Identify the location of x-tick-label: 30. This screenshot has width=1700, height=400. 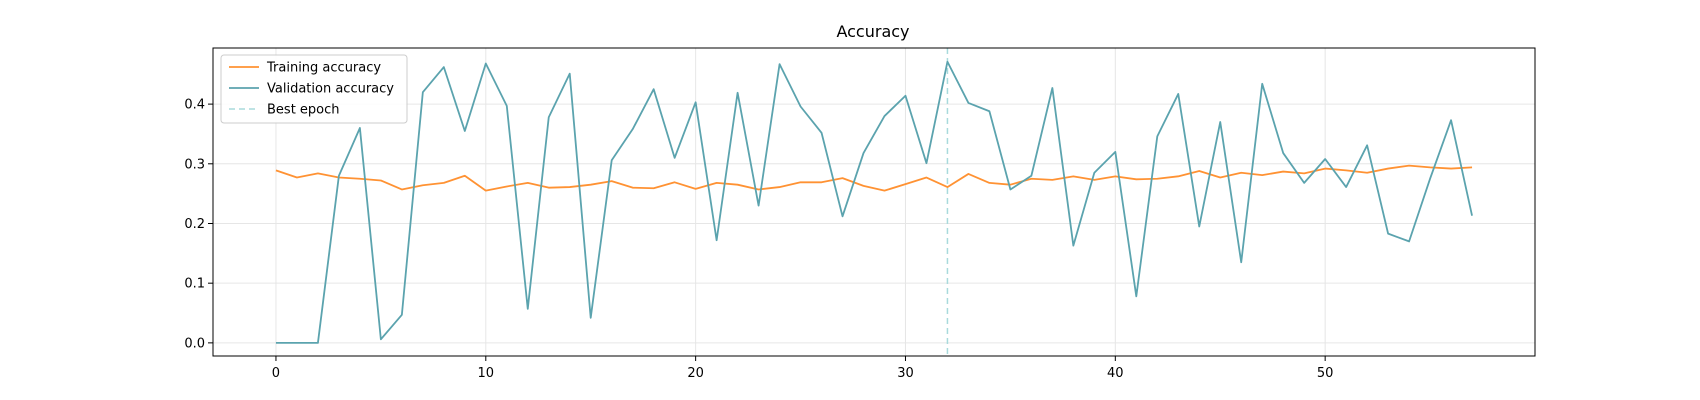
(905, 373).